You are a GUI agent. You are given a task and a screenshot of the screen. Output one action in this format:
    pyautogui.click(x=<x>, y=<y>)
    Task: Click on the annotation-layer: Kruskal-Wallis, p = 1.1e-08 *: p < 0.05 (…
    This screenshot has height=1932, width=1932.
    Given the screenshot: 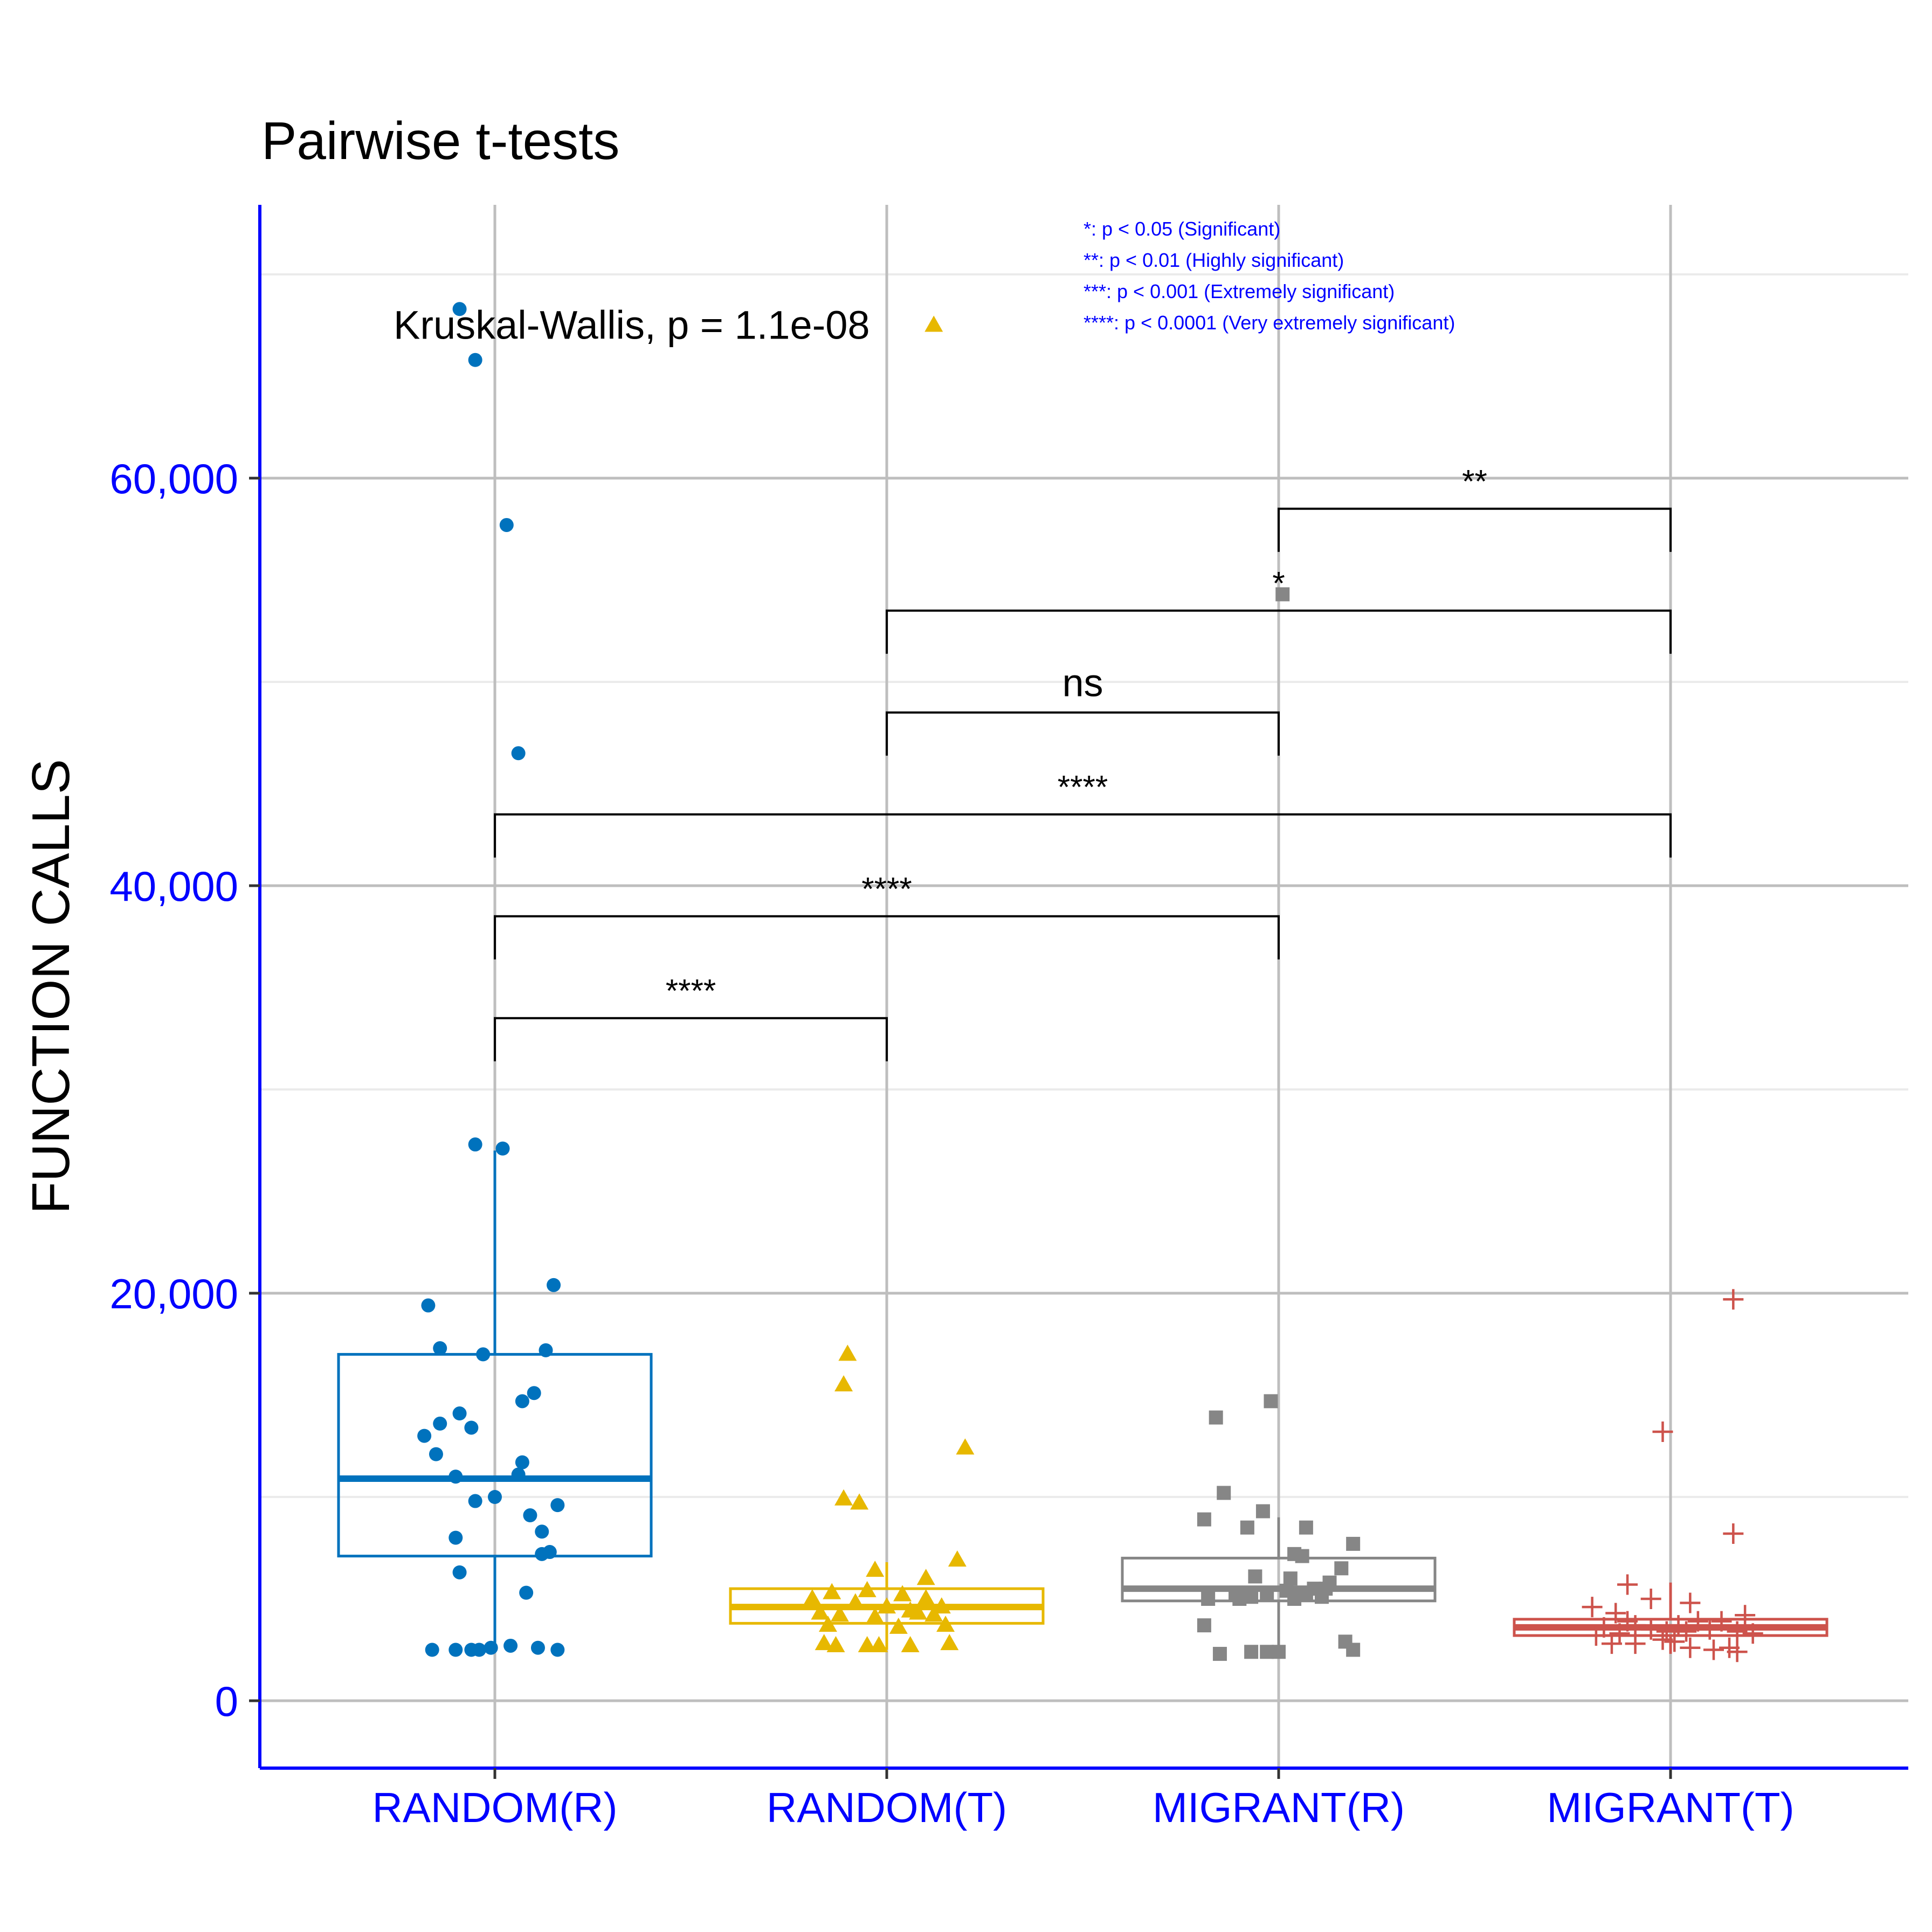 What is the action you would take?
    pyautogui.click(x=924, y=283)
    